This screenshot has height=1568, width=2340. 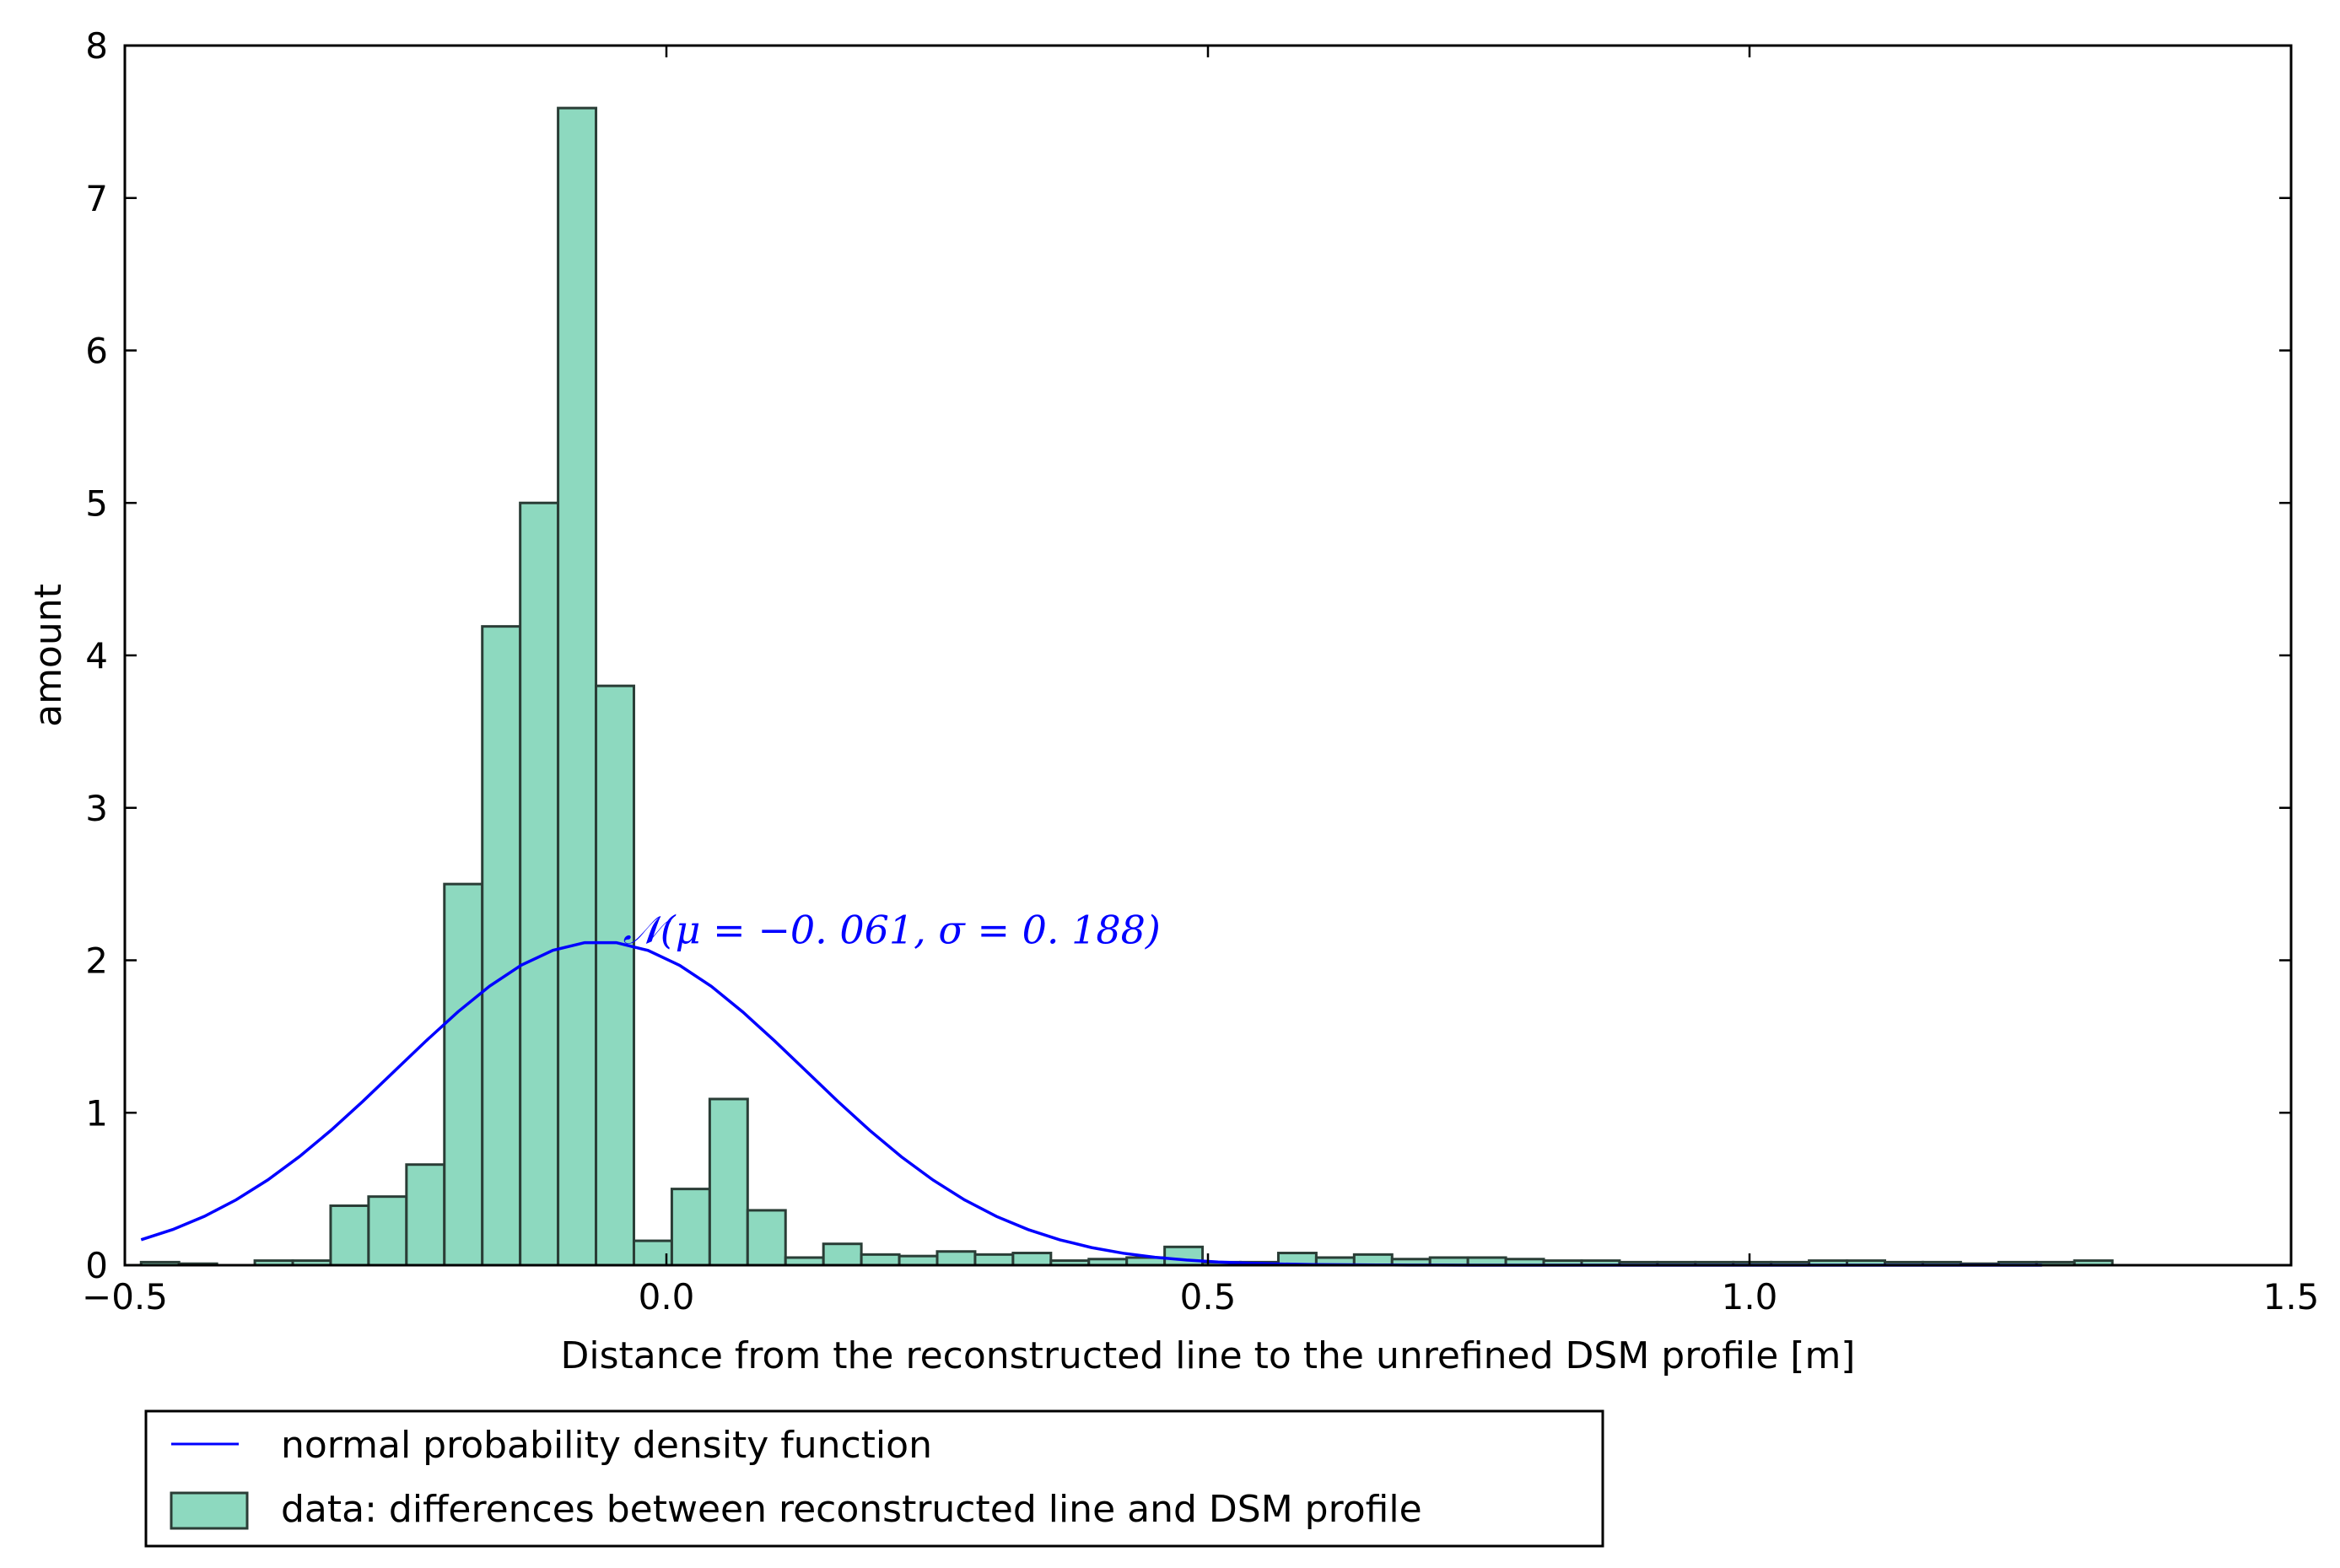 I want to click on distribution-annotation: 𝒩(μ = −0. 061, σ = 0. 188), so click(x=892, y=930).